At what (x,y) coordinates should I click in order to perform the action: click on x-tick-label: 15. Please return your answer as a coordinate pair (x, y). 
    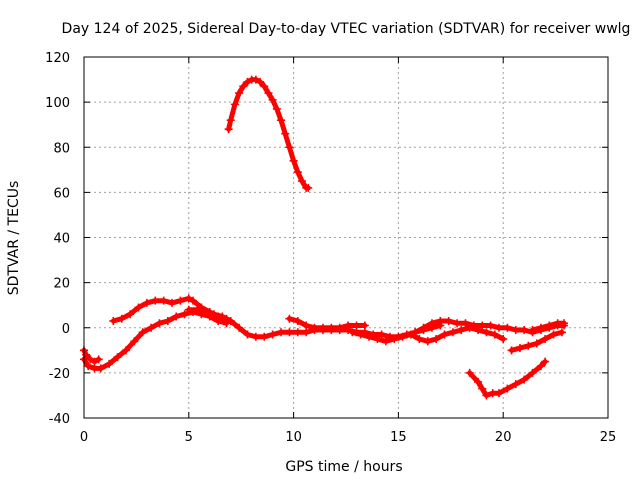
    Looking at the image, I should click on (398, 437).